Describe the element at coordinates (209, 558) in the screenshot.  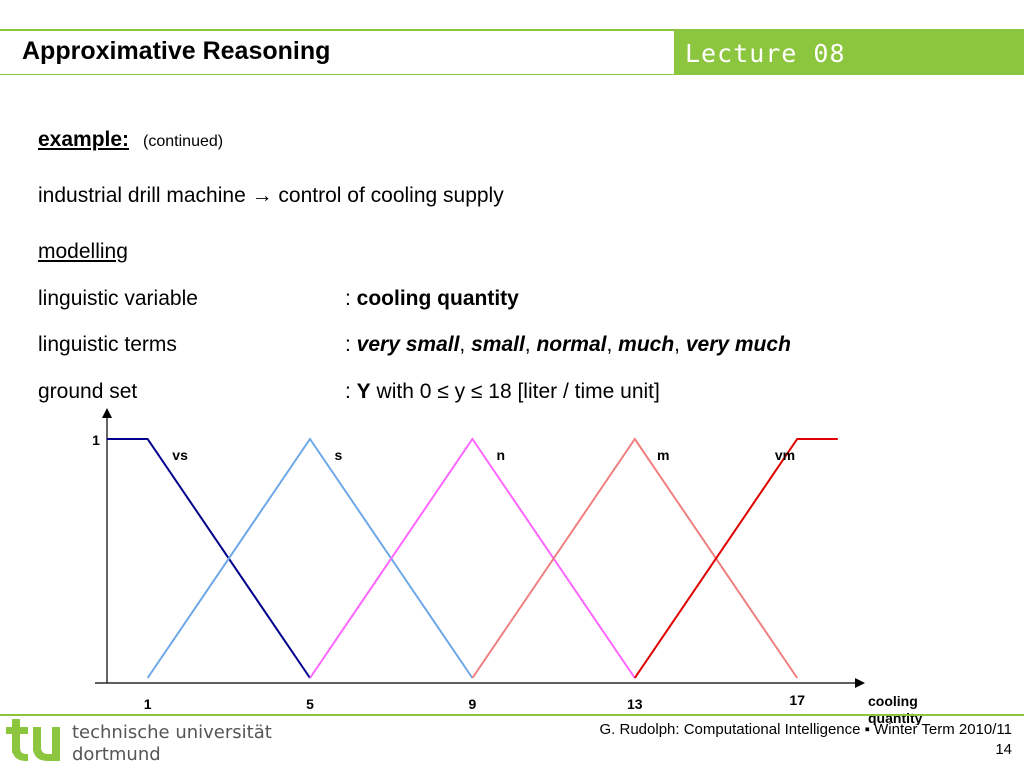
I see `series-line-vs` at that location.